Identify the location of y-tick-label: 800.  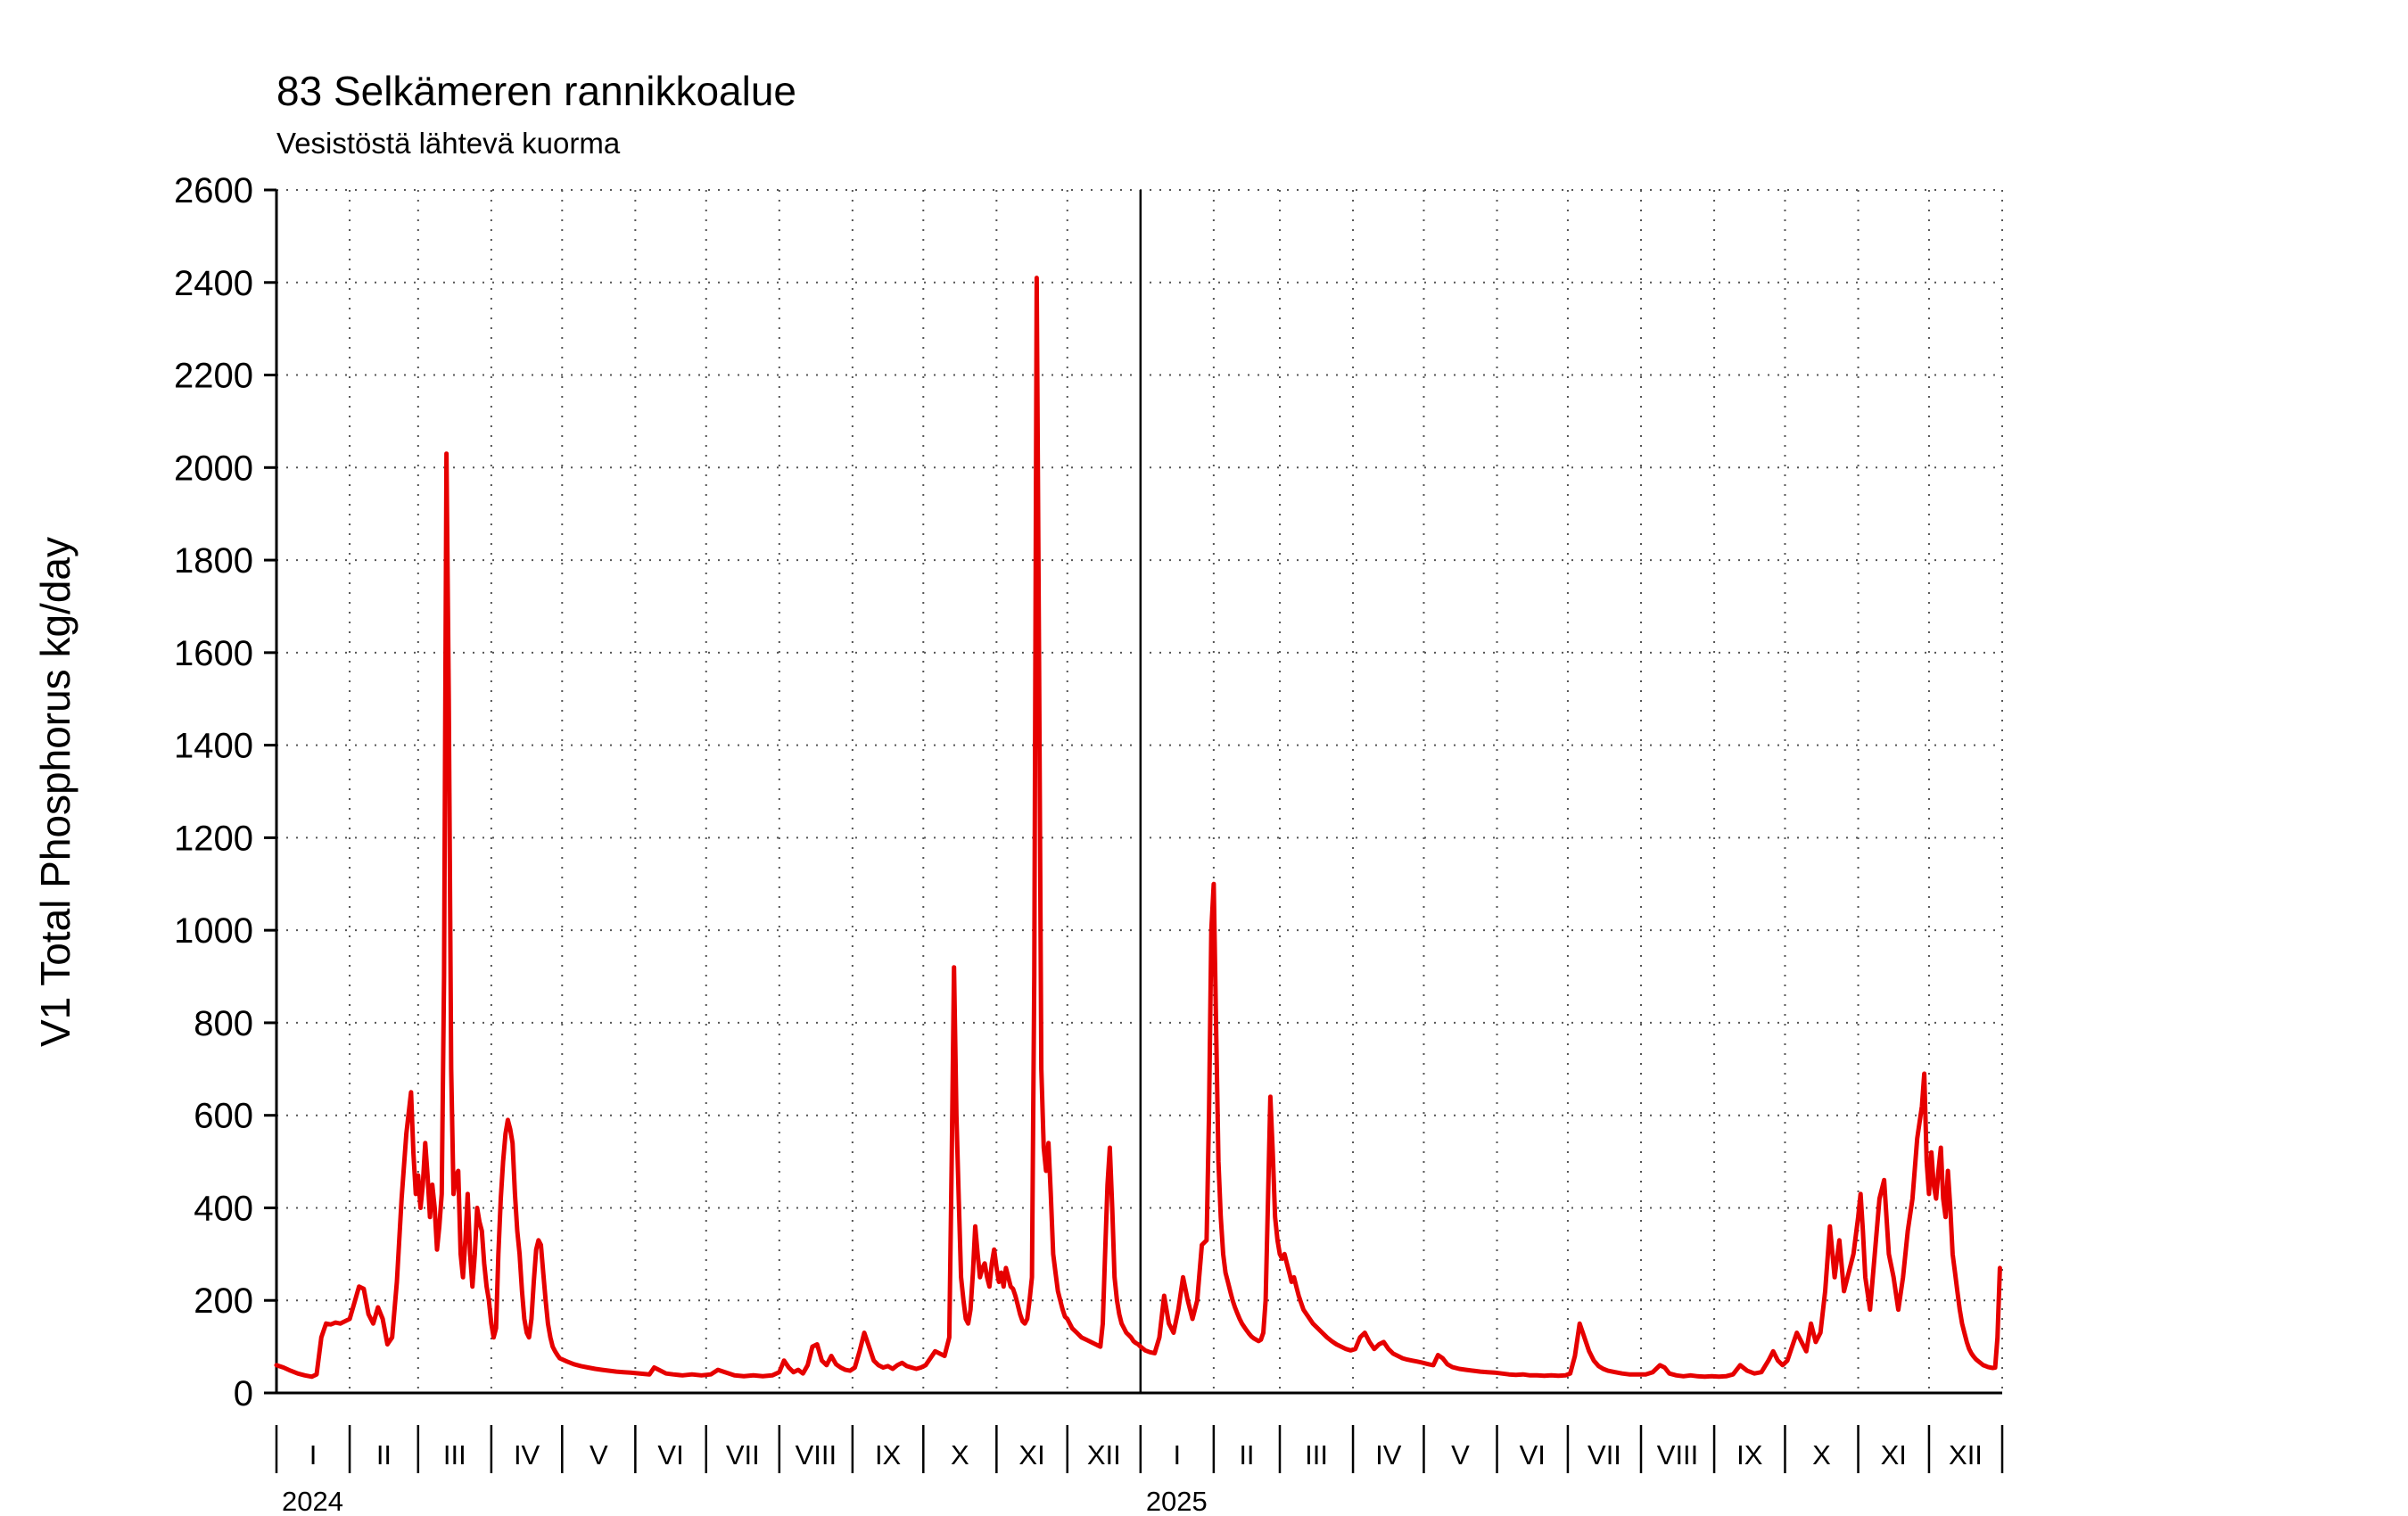
(224, 1023).